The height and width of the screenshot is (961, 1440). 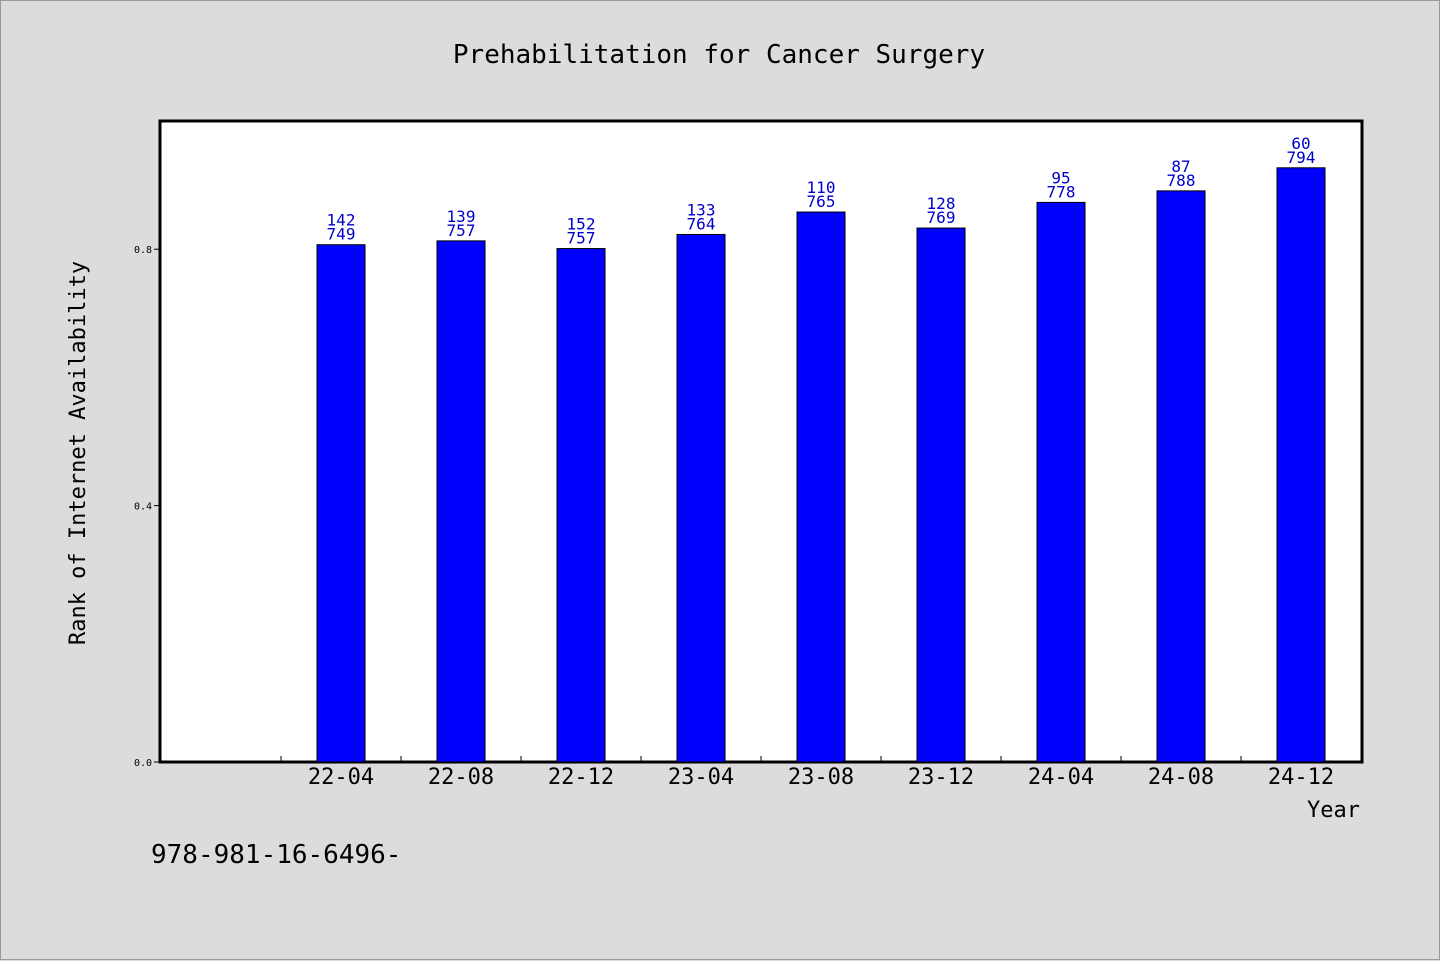 I want to click on x-tick-label: 23-12, so click(x=941, y=777).